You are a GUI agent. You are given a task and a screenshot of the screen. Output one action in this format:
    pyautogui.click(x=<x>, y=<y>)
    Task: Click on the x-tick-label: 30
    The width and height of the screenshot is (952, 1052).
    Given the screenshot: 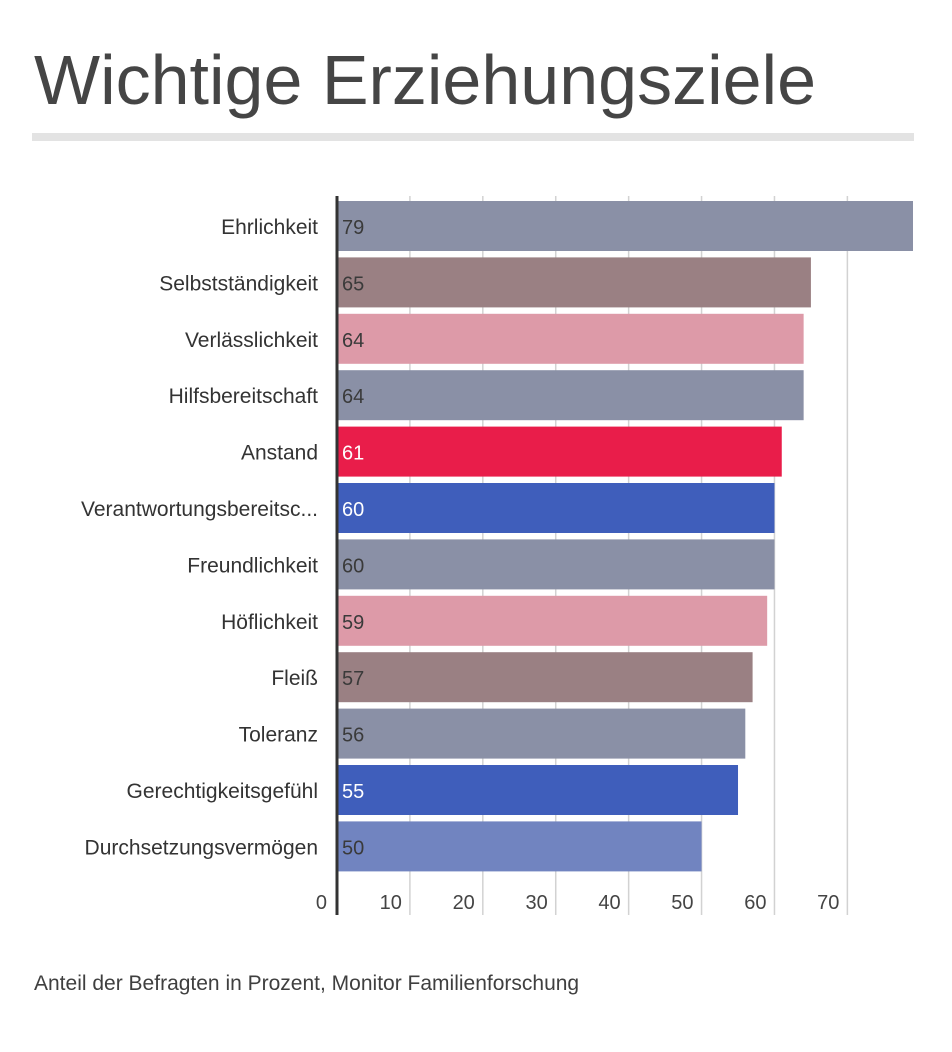 What is the action you would take?
    pyautogui.click(x=536, y=903)
    